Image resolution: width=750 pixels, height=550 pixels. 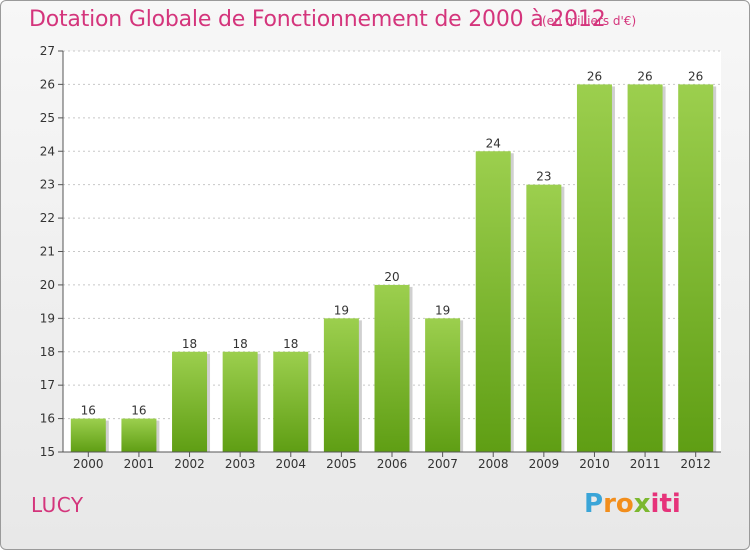 What do you see at coordinates (493, 143) in the screenshot?
I see `data-label: 24` at bounding box center [493, 143].